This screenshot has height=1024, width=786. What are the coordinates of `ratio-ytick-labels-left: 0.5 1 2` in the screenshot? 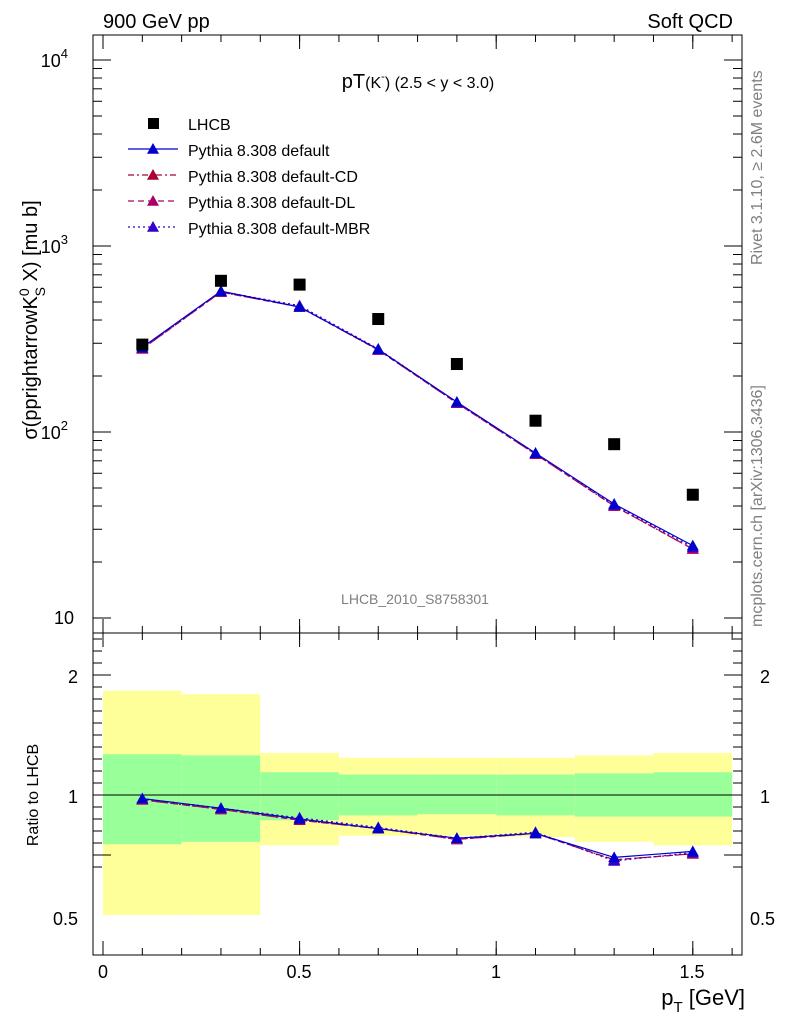 It's located at (65, 798).